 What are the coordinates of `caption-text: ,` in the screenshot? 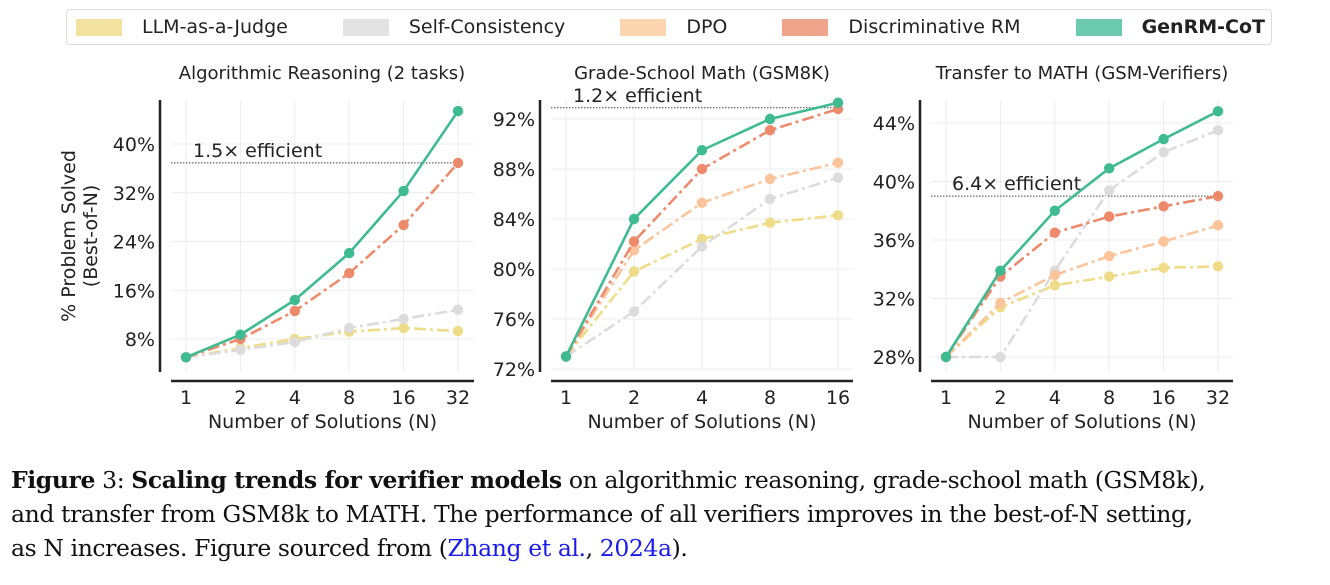 It's located at (592, 548).